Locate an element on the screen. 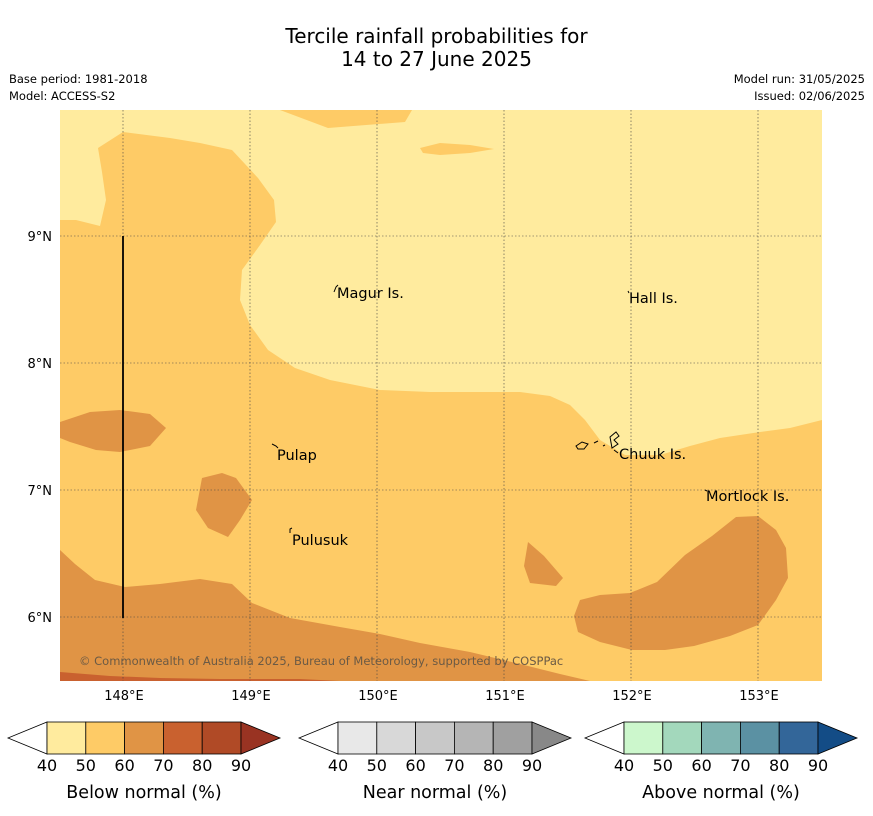 The height and width of the screenshot is (816, 873). region-below-60-70-center is located at coordinates (543, 564).